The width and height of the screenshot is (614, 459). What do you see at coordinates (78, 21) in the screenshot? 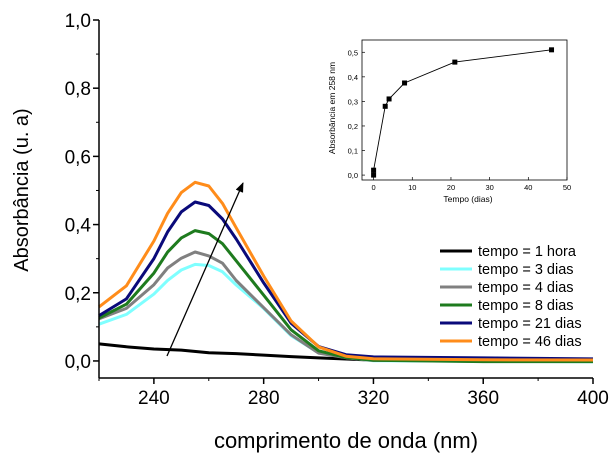
I see `y-tick-label: 1,0` at bounding box center [78, 21].